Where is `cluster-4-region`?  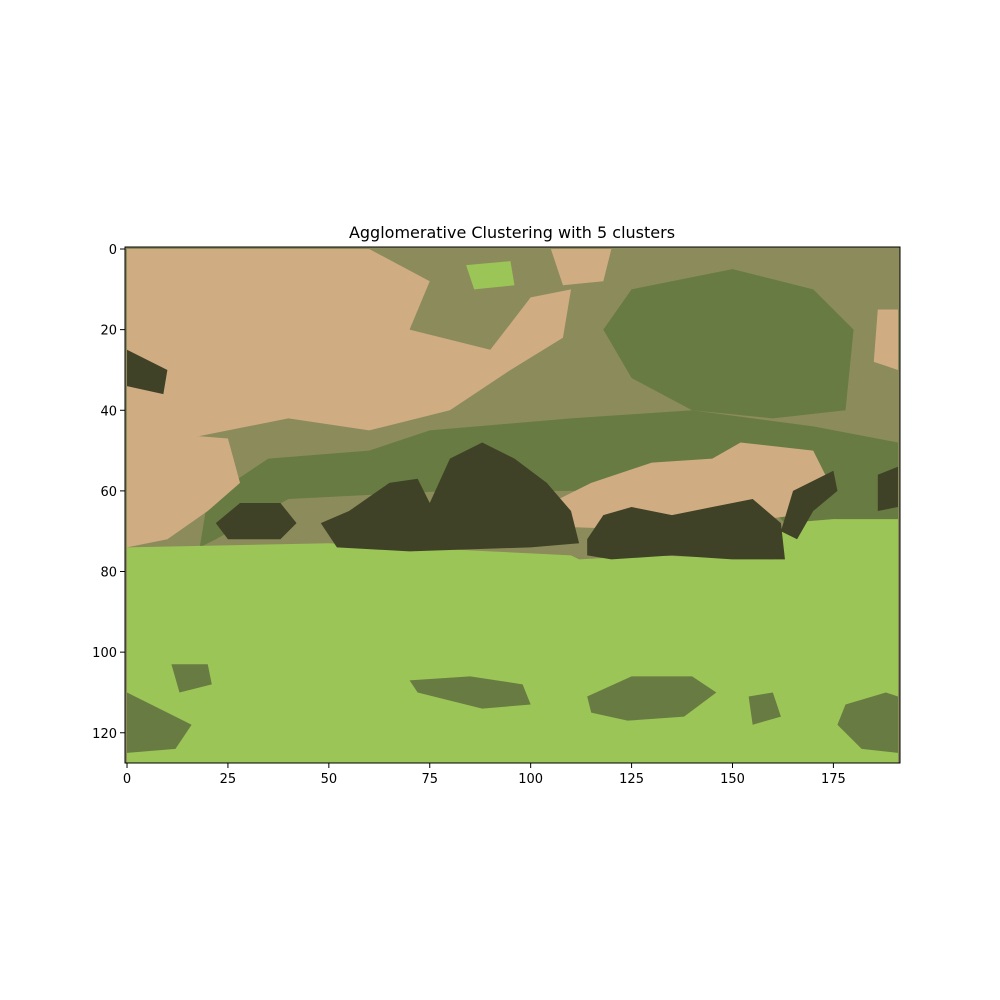
cluster-4-region is located at coordinates (490, 275).